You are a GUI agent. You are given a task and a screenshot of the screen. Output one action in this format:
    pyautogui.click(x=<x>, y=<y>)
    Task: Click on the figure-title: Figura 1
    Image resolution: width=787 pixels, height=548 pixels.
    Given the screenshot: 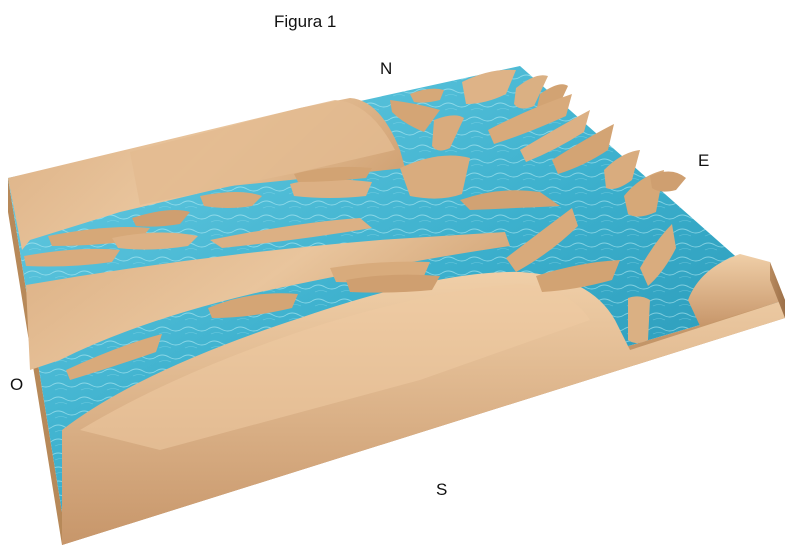 What is the action you would take?
    pyautogui.click(x=305, y=21)
    